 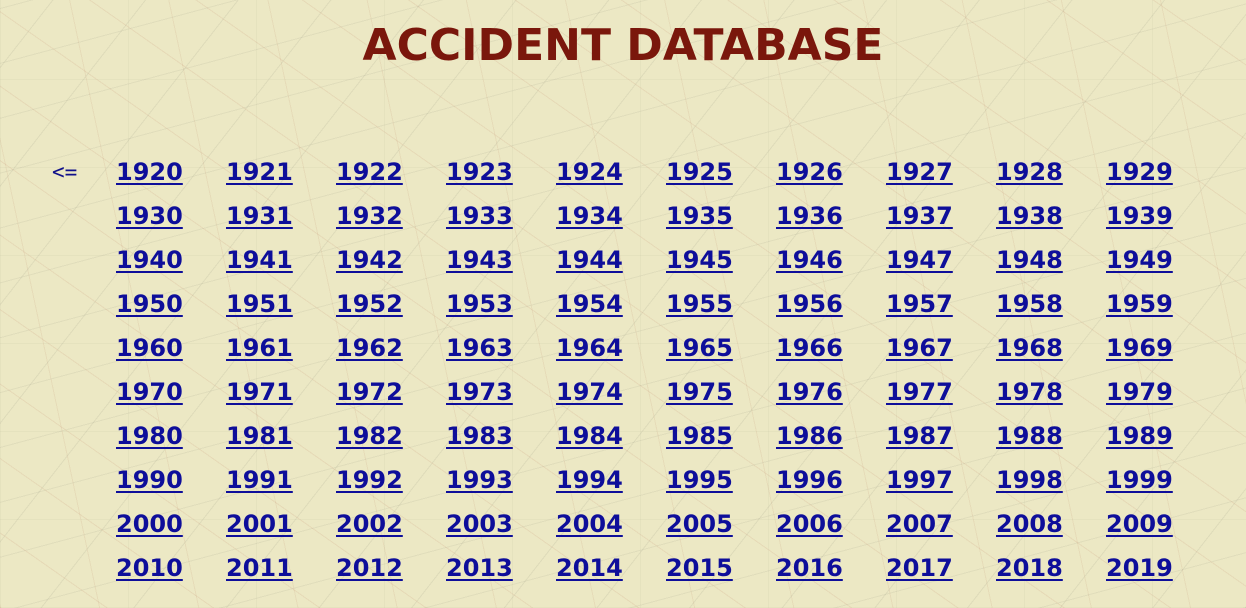 What do you see at coordinates (1029, 480) in the screenshot?
I see `year-link-1998: 1998` at bounding box center [1029, 480].